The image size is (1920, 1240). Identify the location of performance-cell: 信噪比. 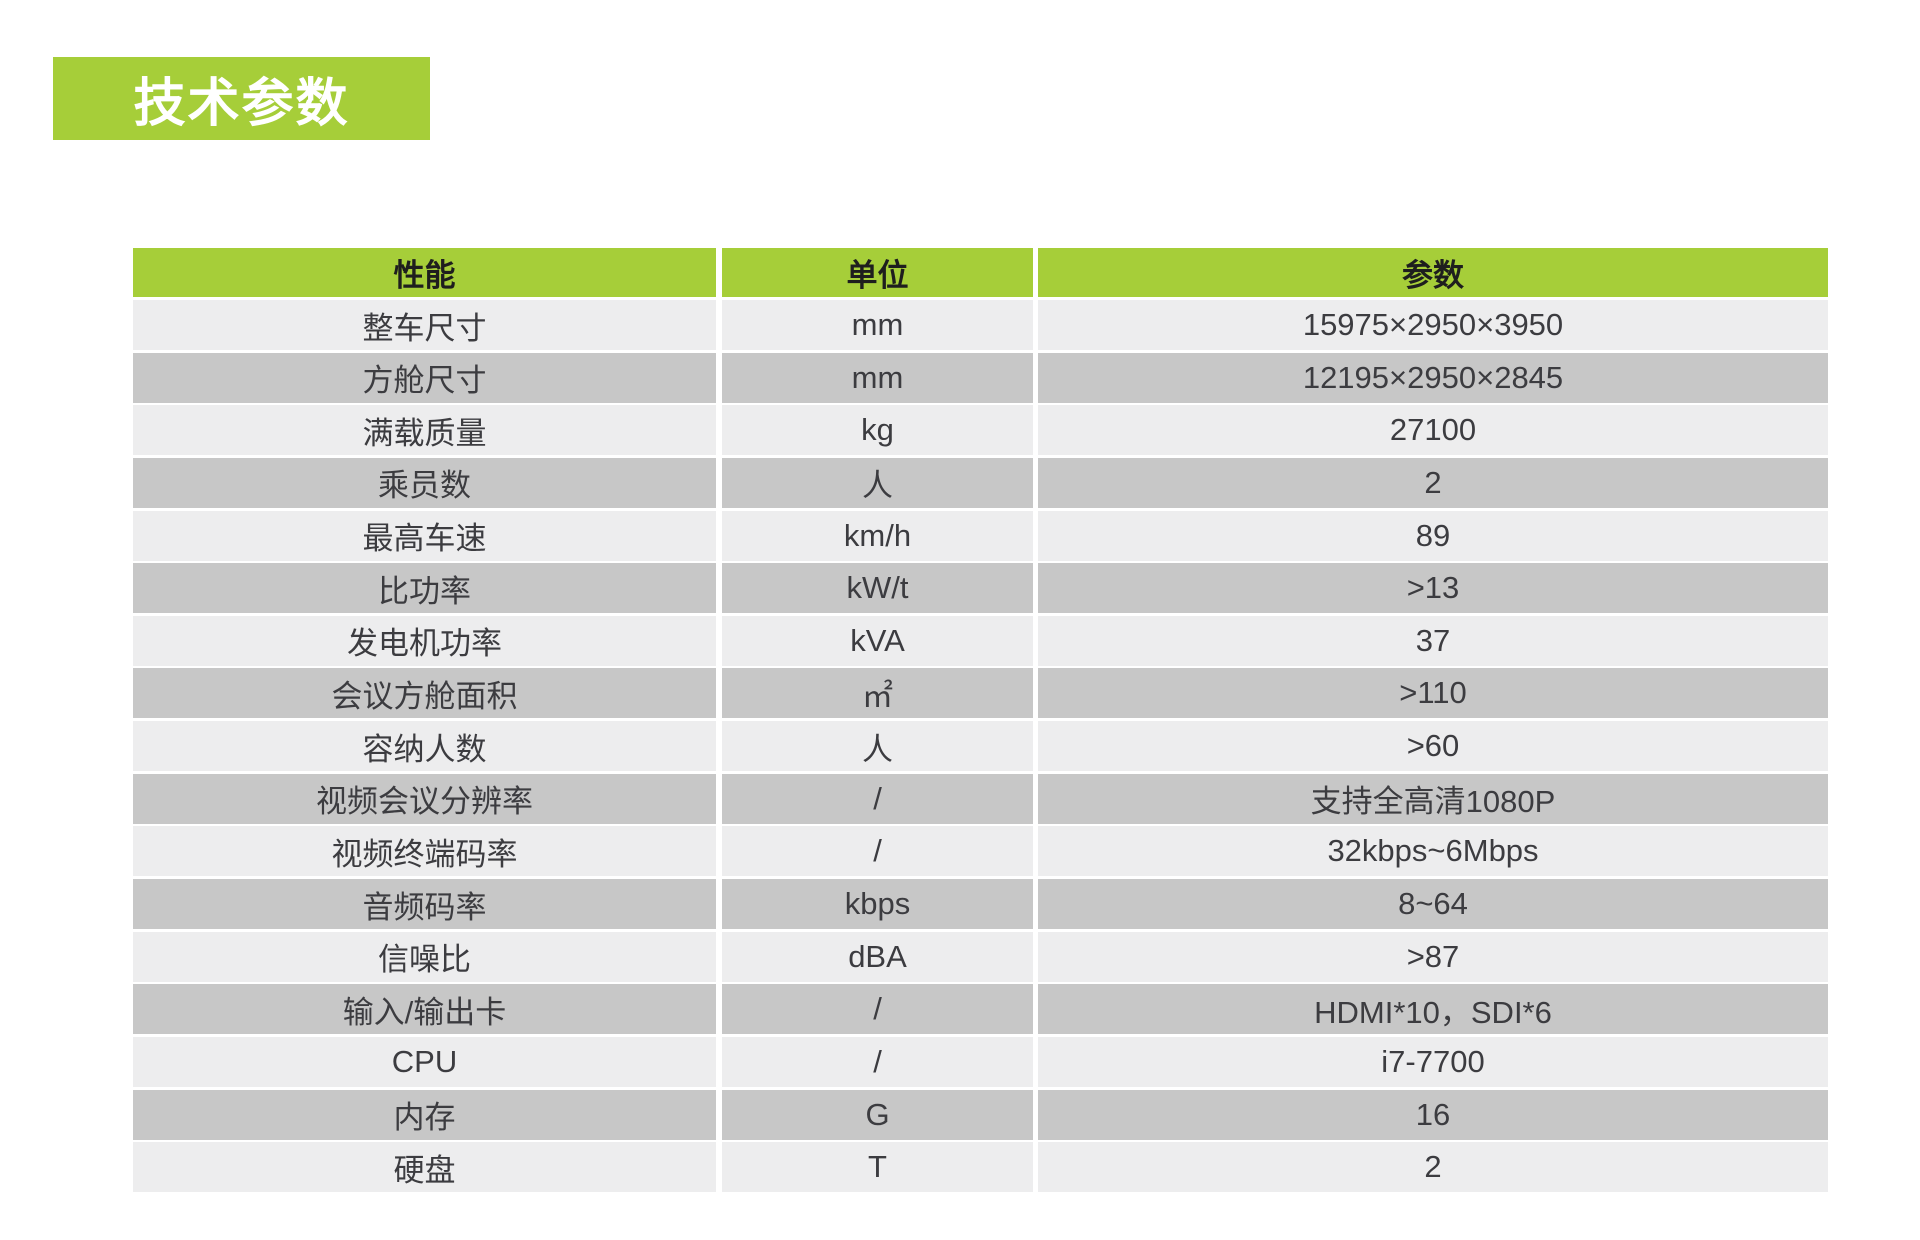
(424, 956).